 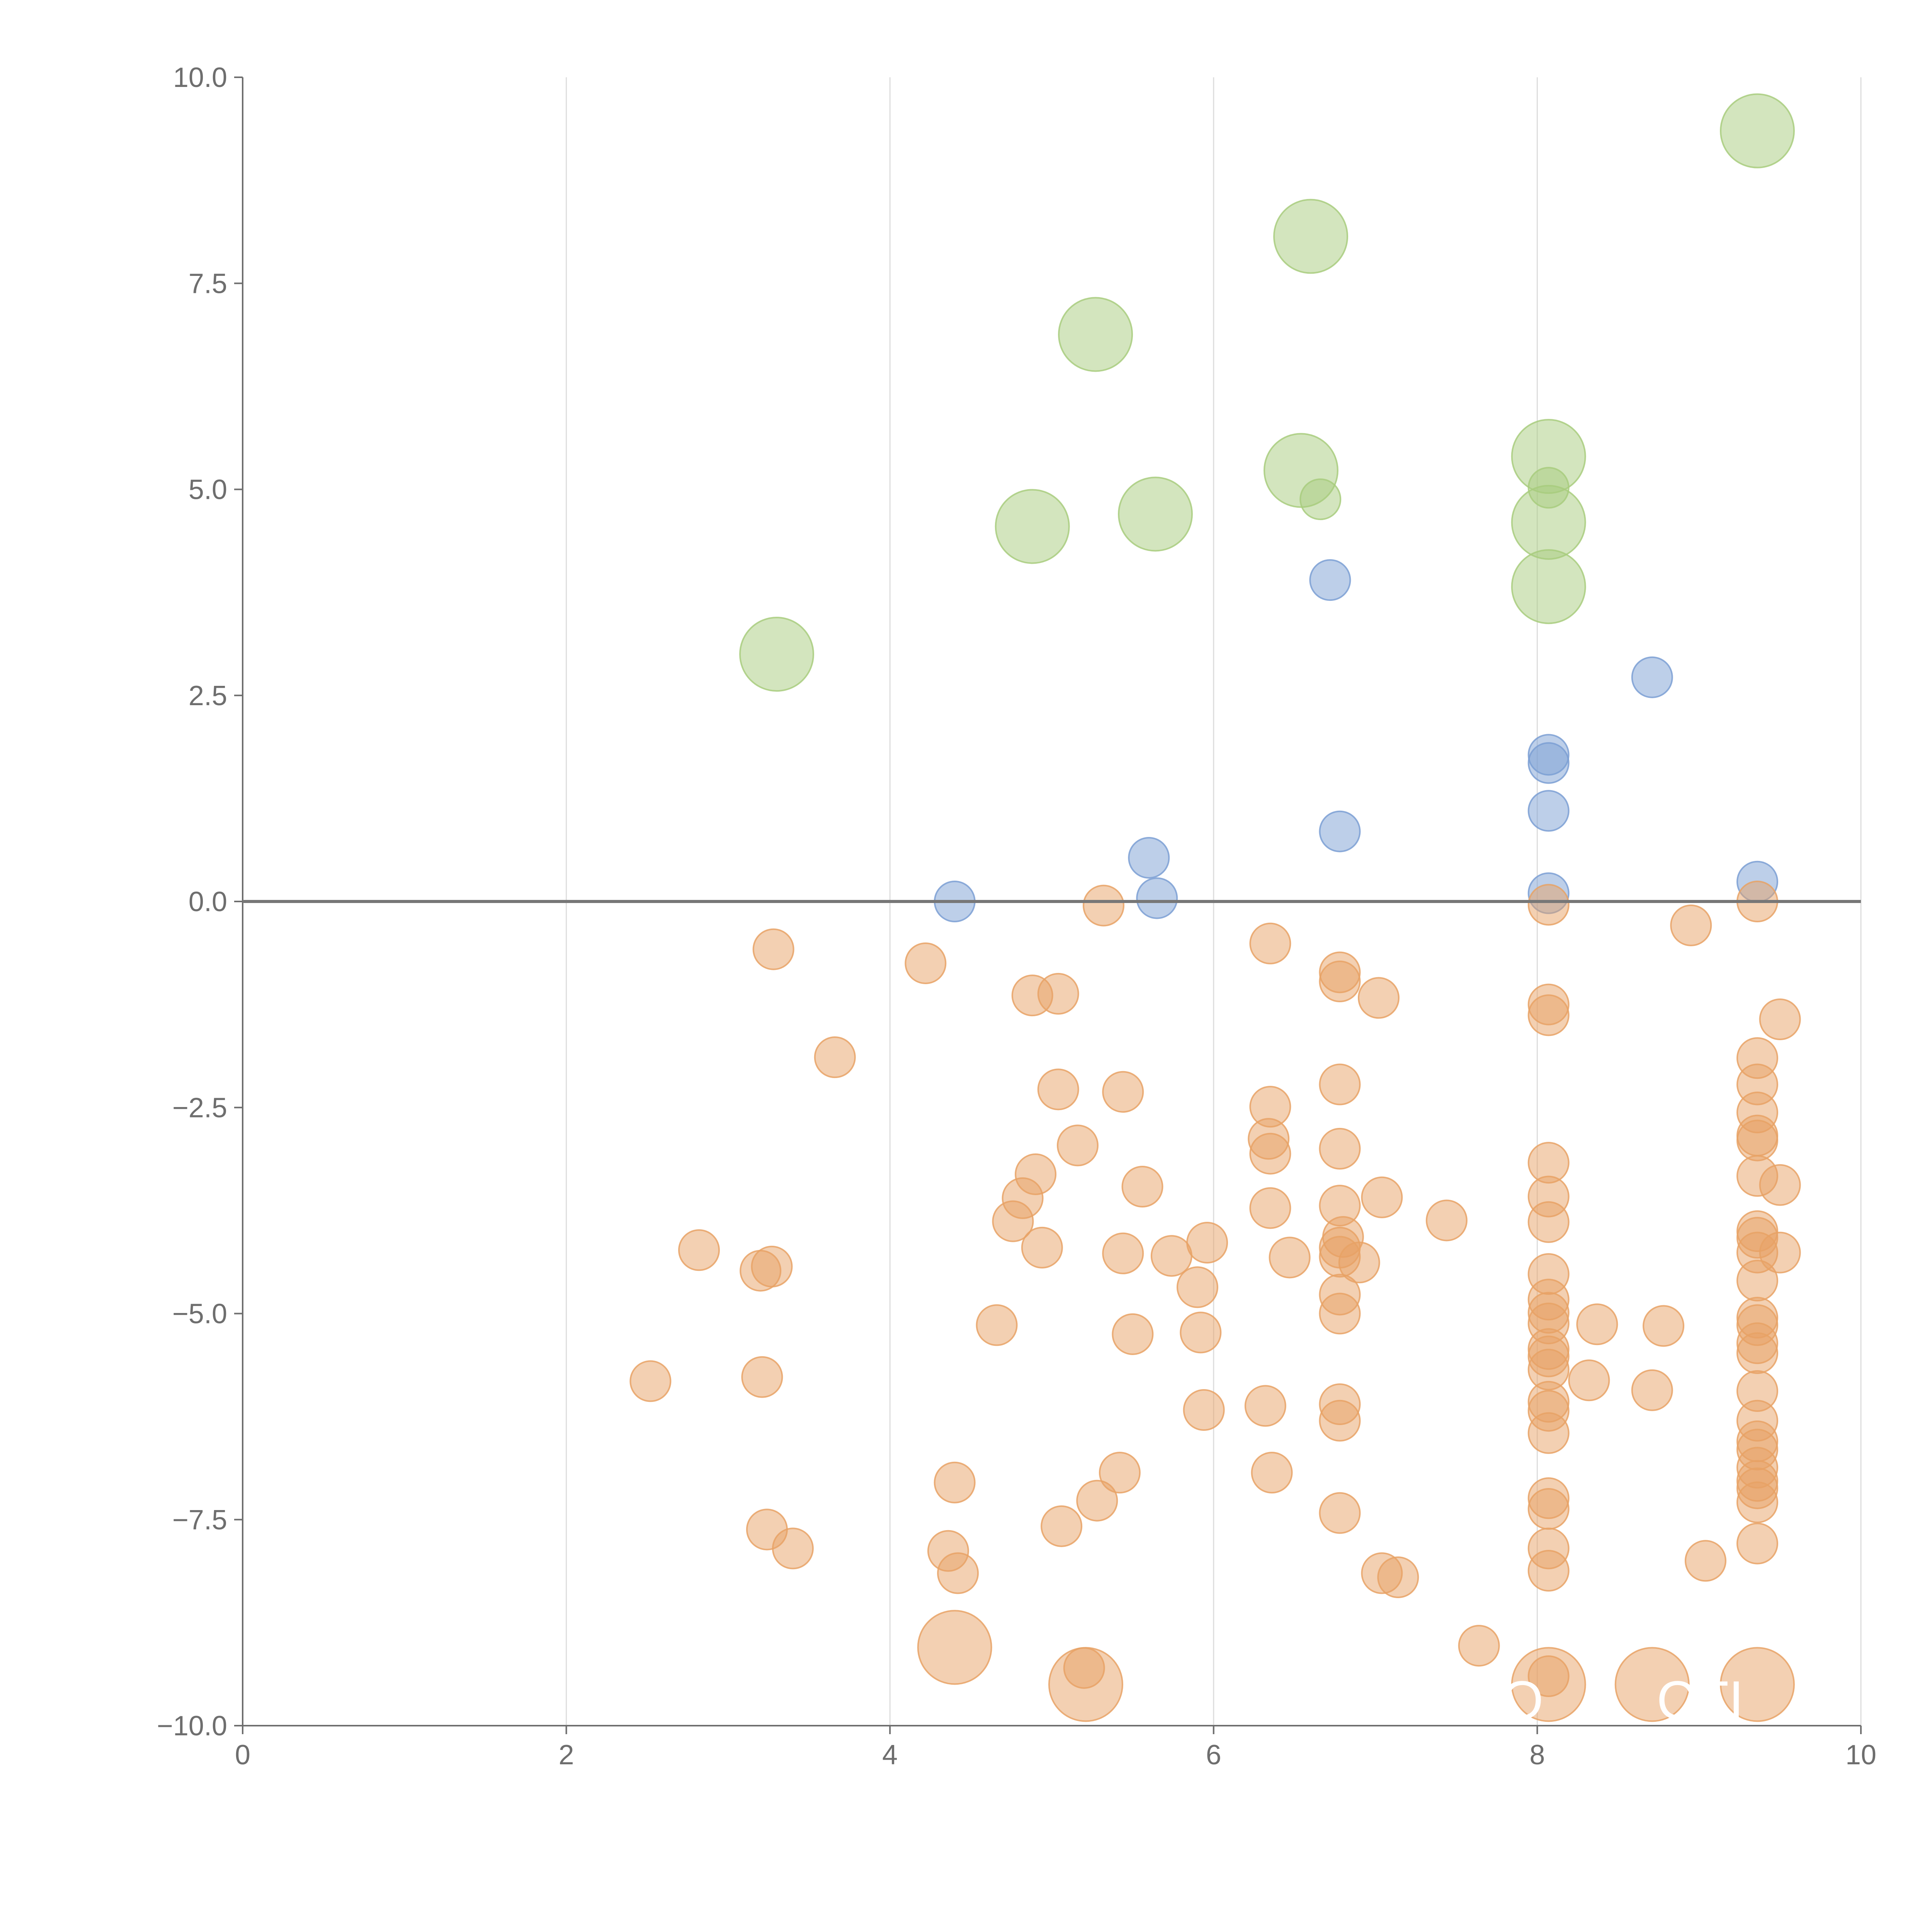 What do you see at coordinates (243, 1755) in the screenshot?
I see `x-tick-label-0: 0` at bounding box center [243, 1755].